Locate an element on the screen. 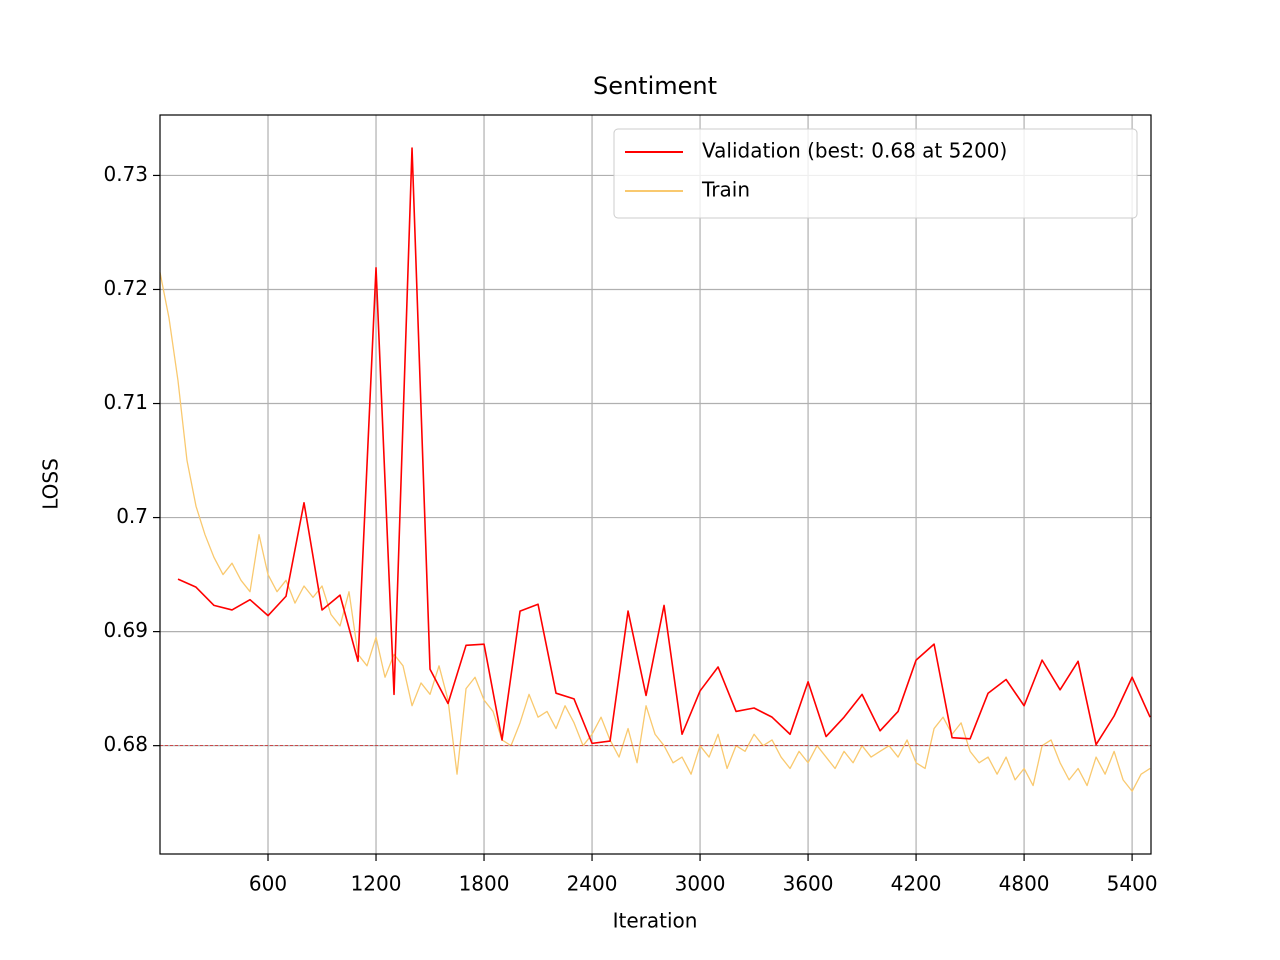  y-tick-label: 0.68 is located at coordinates (125, 744).